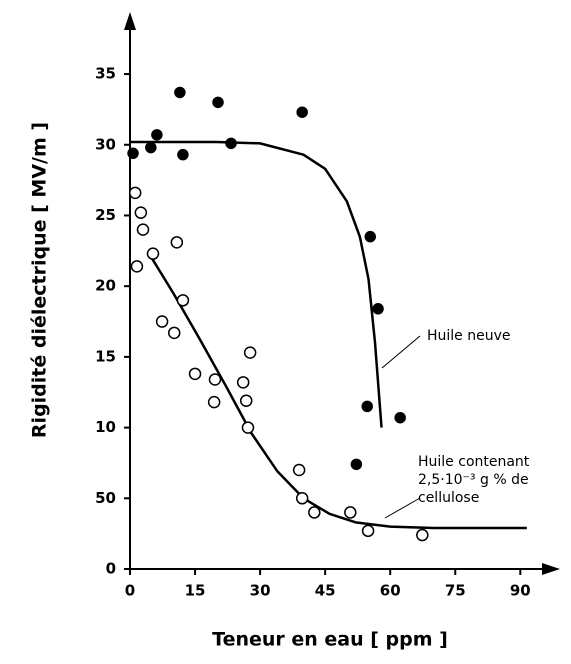  I want to click on x-tick-label: 30, so click(260, 591).